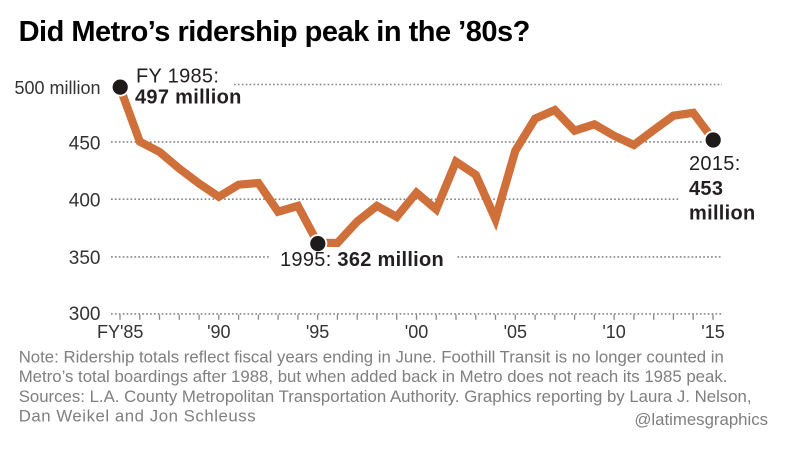 This screenshot has height=466, width=809. What do you see at coordinates (613, 332) in the screenshot?
I see `svg-text: '10` at bounding box center [613, 332].